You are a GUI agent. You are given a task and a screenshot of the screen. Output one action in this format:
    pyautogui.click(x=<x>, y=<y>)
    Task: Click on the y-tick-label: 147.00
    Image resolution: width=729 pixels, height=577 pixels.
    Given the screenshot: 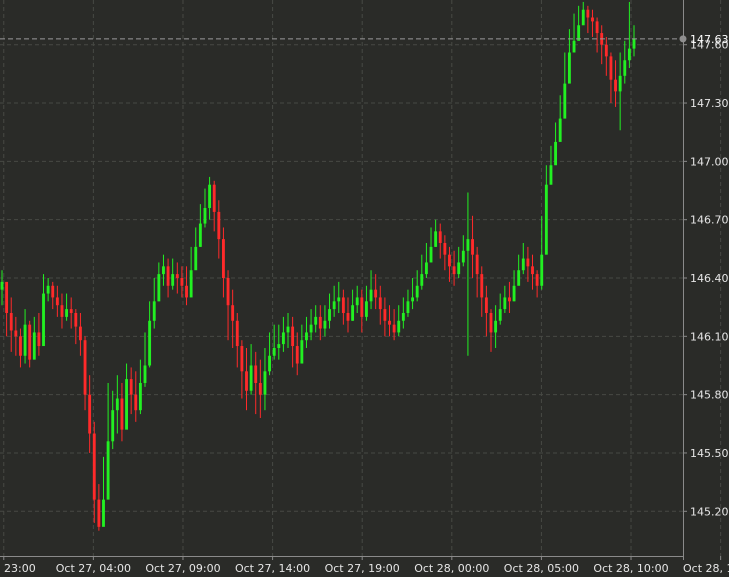 What is the action you would take?
    pyautogui.click(x=709, y=161)
    